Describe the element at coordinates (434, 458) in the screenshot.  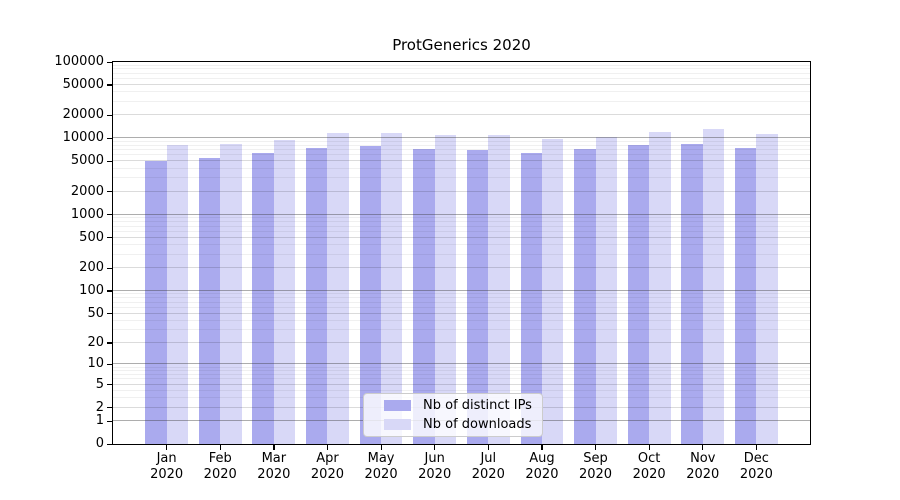
I see `x-tick-month: Jun` at that location.